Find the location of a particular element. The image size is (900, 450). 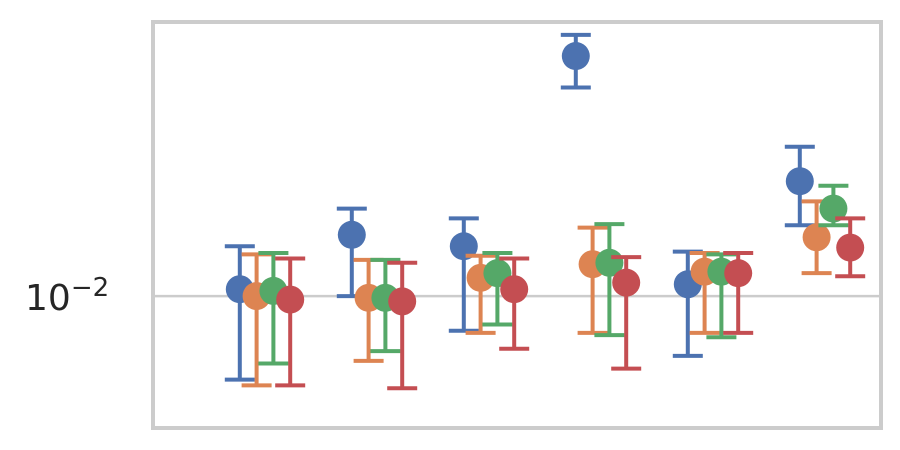

y-axis-ticks: 10−2 is located at coordinates (67, 296).